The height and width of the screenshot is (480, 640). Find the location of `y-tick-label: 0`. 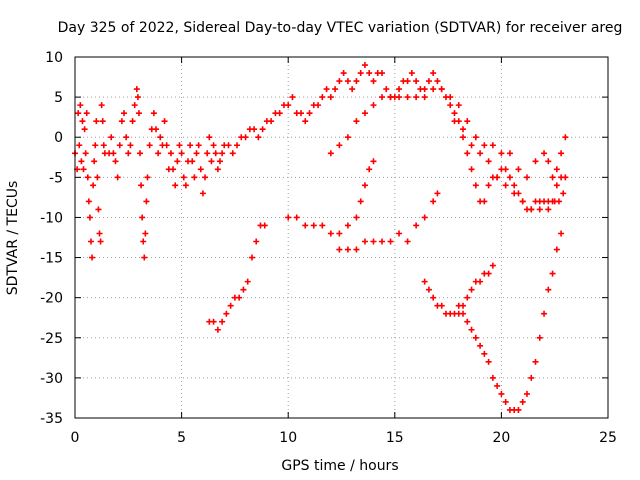

y-tick-label: 0 is located at coordinates (58, 138).